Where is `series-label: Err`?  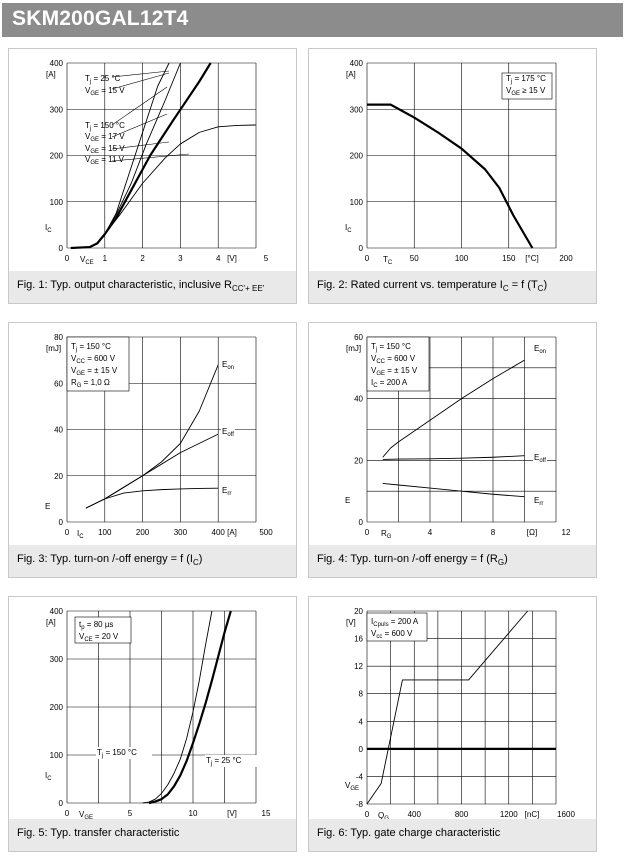 series-label: Err is located at coordinates (538, 501).